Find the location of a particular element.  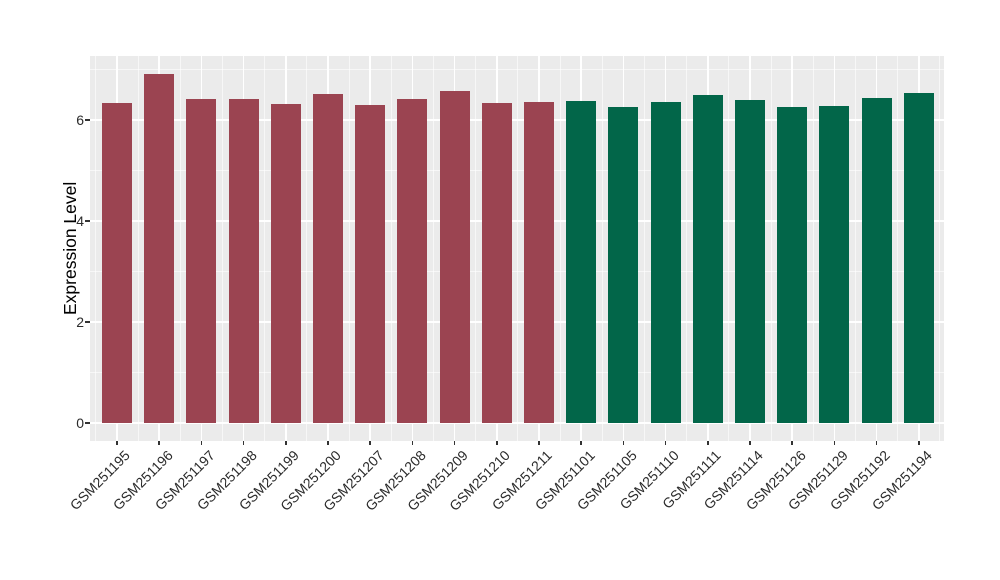

bar-GSM251208 is located at coordinates (412, 260).